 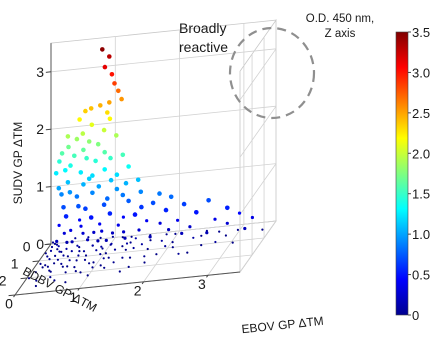 I want to click on colorbar-tick-label-0: 0, so click(x=415, y=315).